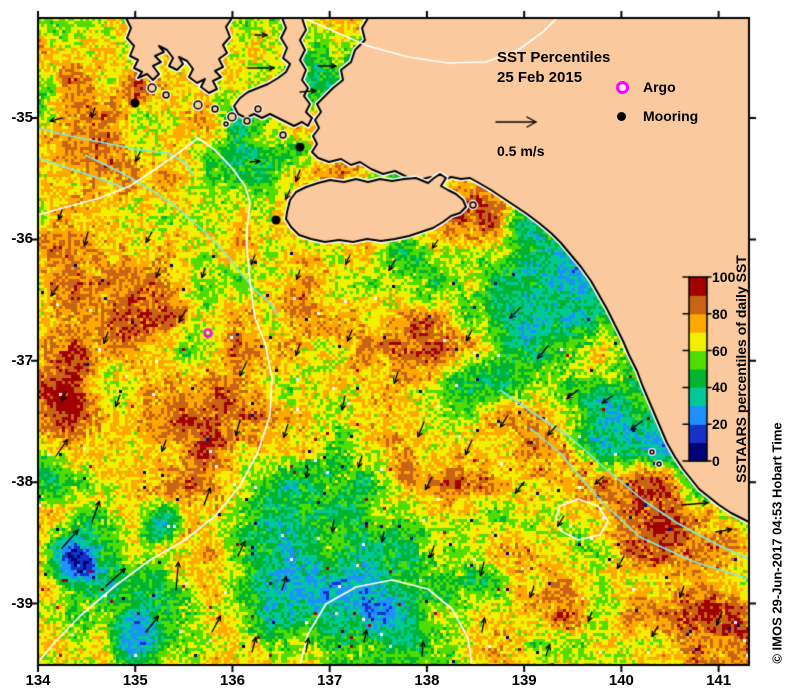 The height and width of the screenshot is (700, 791). Describe the element at coordinates (232, 680) in the screenshot. I see `x-tick-label: 136` at that location.